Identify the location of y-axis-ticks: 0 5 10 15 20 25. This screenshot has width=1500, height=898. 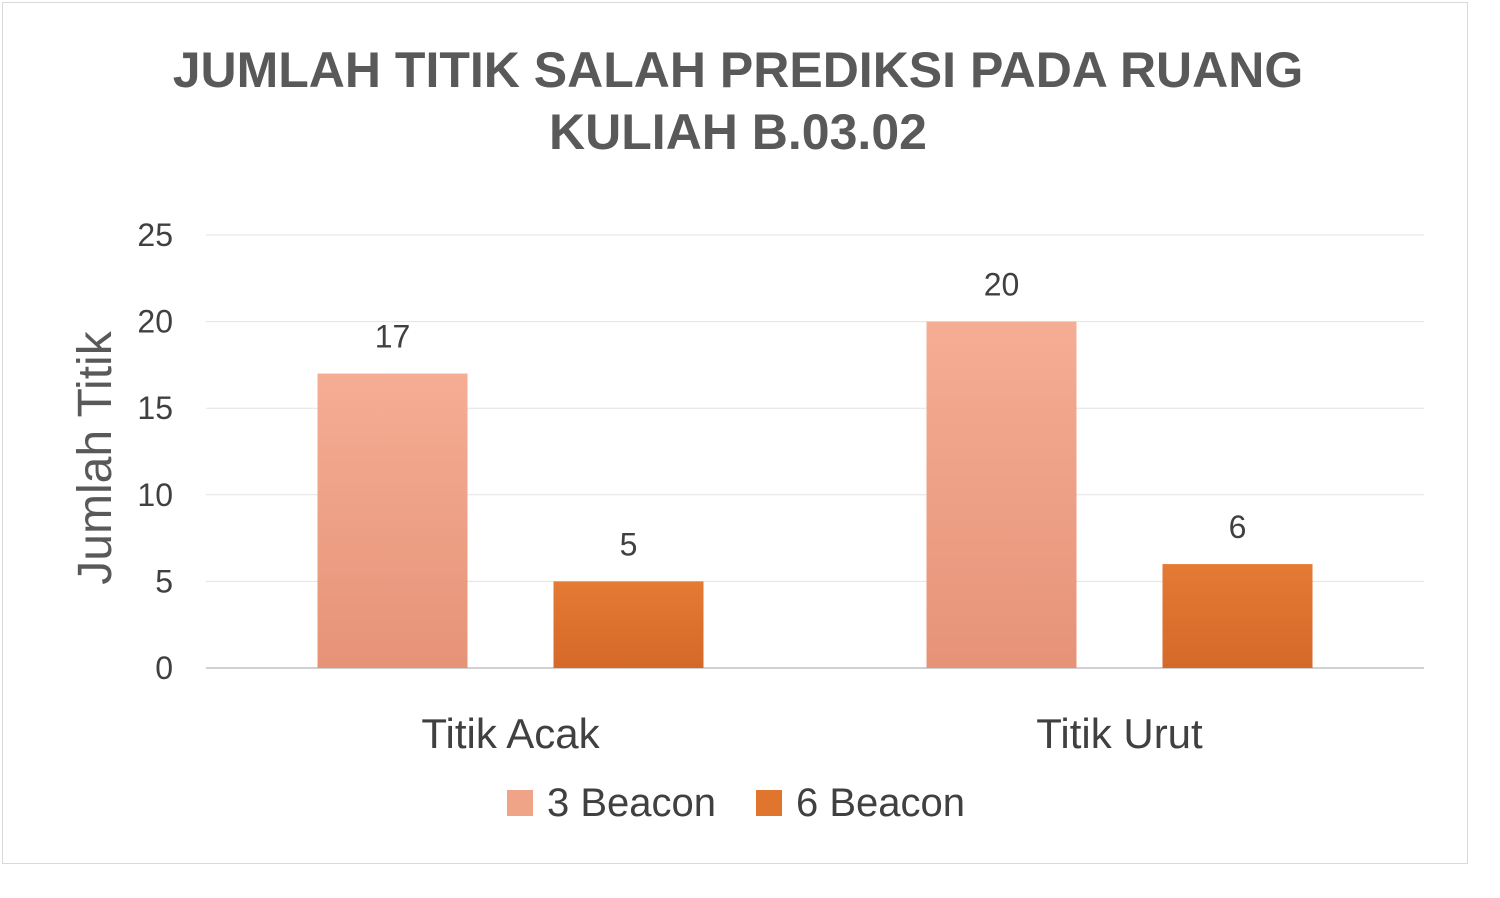
(155, 451).